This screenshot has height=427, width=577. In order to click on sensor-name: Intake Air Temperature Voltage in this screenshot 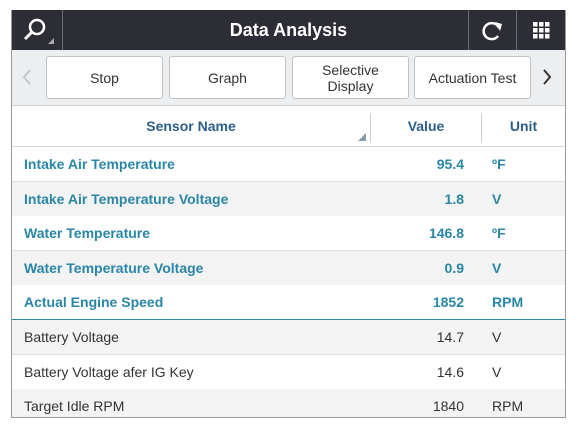, I will do `click(126, 198)`.